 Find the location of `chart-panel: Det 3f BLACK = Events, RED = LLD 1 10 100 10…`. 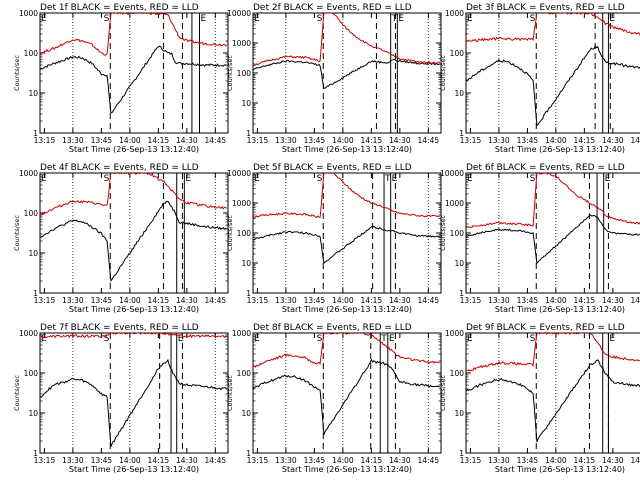

chart-panel: Det 3f BLACK = Events, RED = LLD 1 10 100 10… is located at coordinates (539, 78).